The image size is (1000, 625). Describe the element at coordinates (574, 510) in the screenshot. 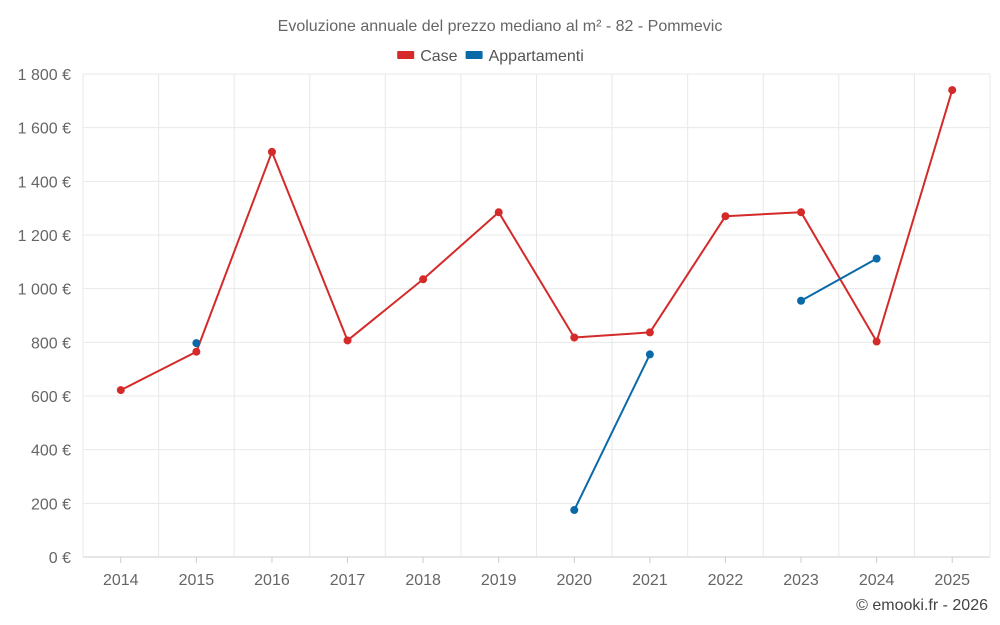

I see `data-point-appartamenti-2020` at that location.